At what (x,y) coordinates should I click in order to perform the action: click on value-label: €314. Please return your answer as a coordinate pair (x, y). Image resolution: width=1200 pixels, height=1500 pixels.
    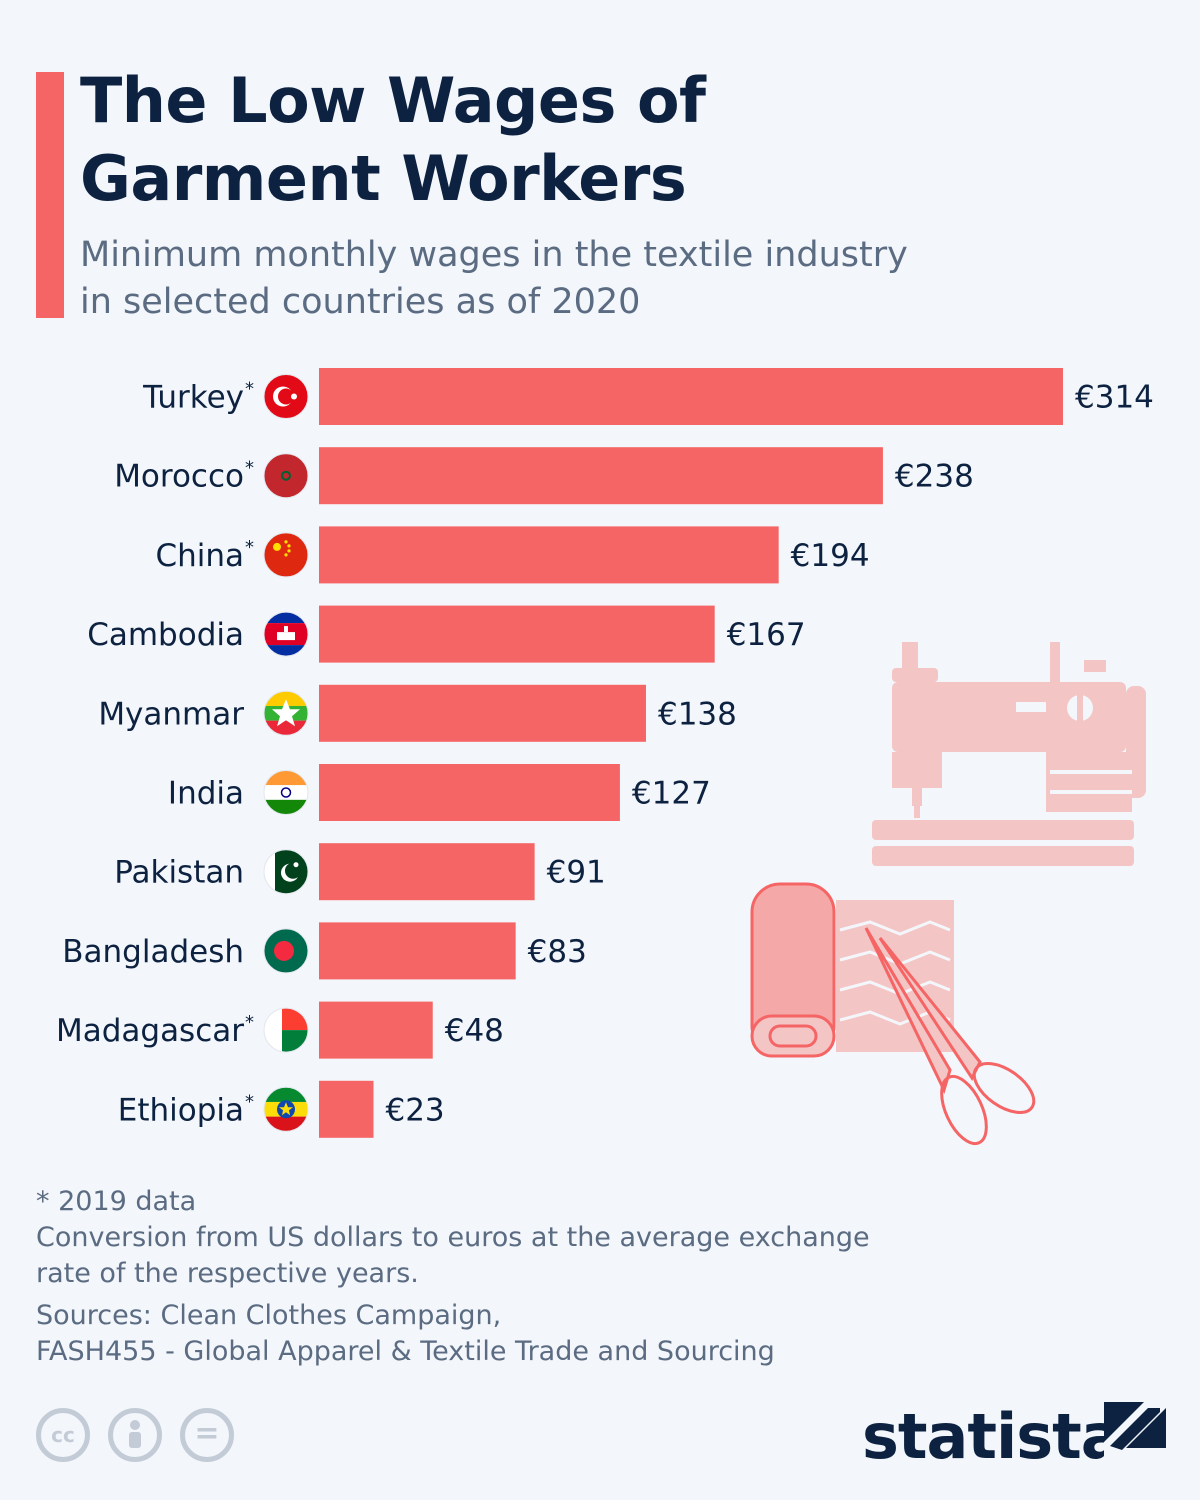
    Looking at the image, I should click on (1114, 398).